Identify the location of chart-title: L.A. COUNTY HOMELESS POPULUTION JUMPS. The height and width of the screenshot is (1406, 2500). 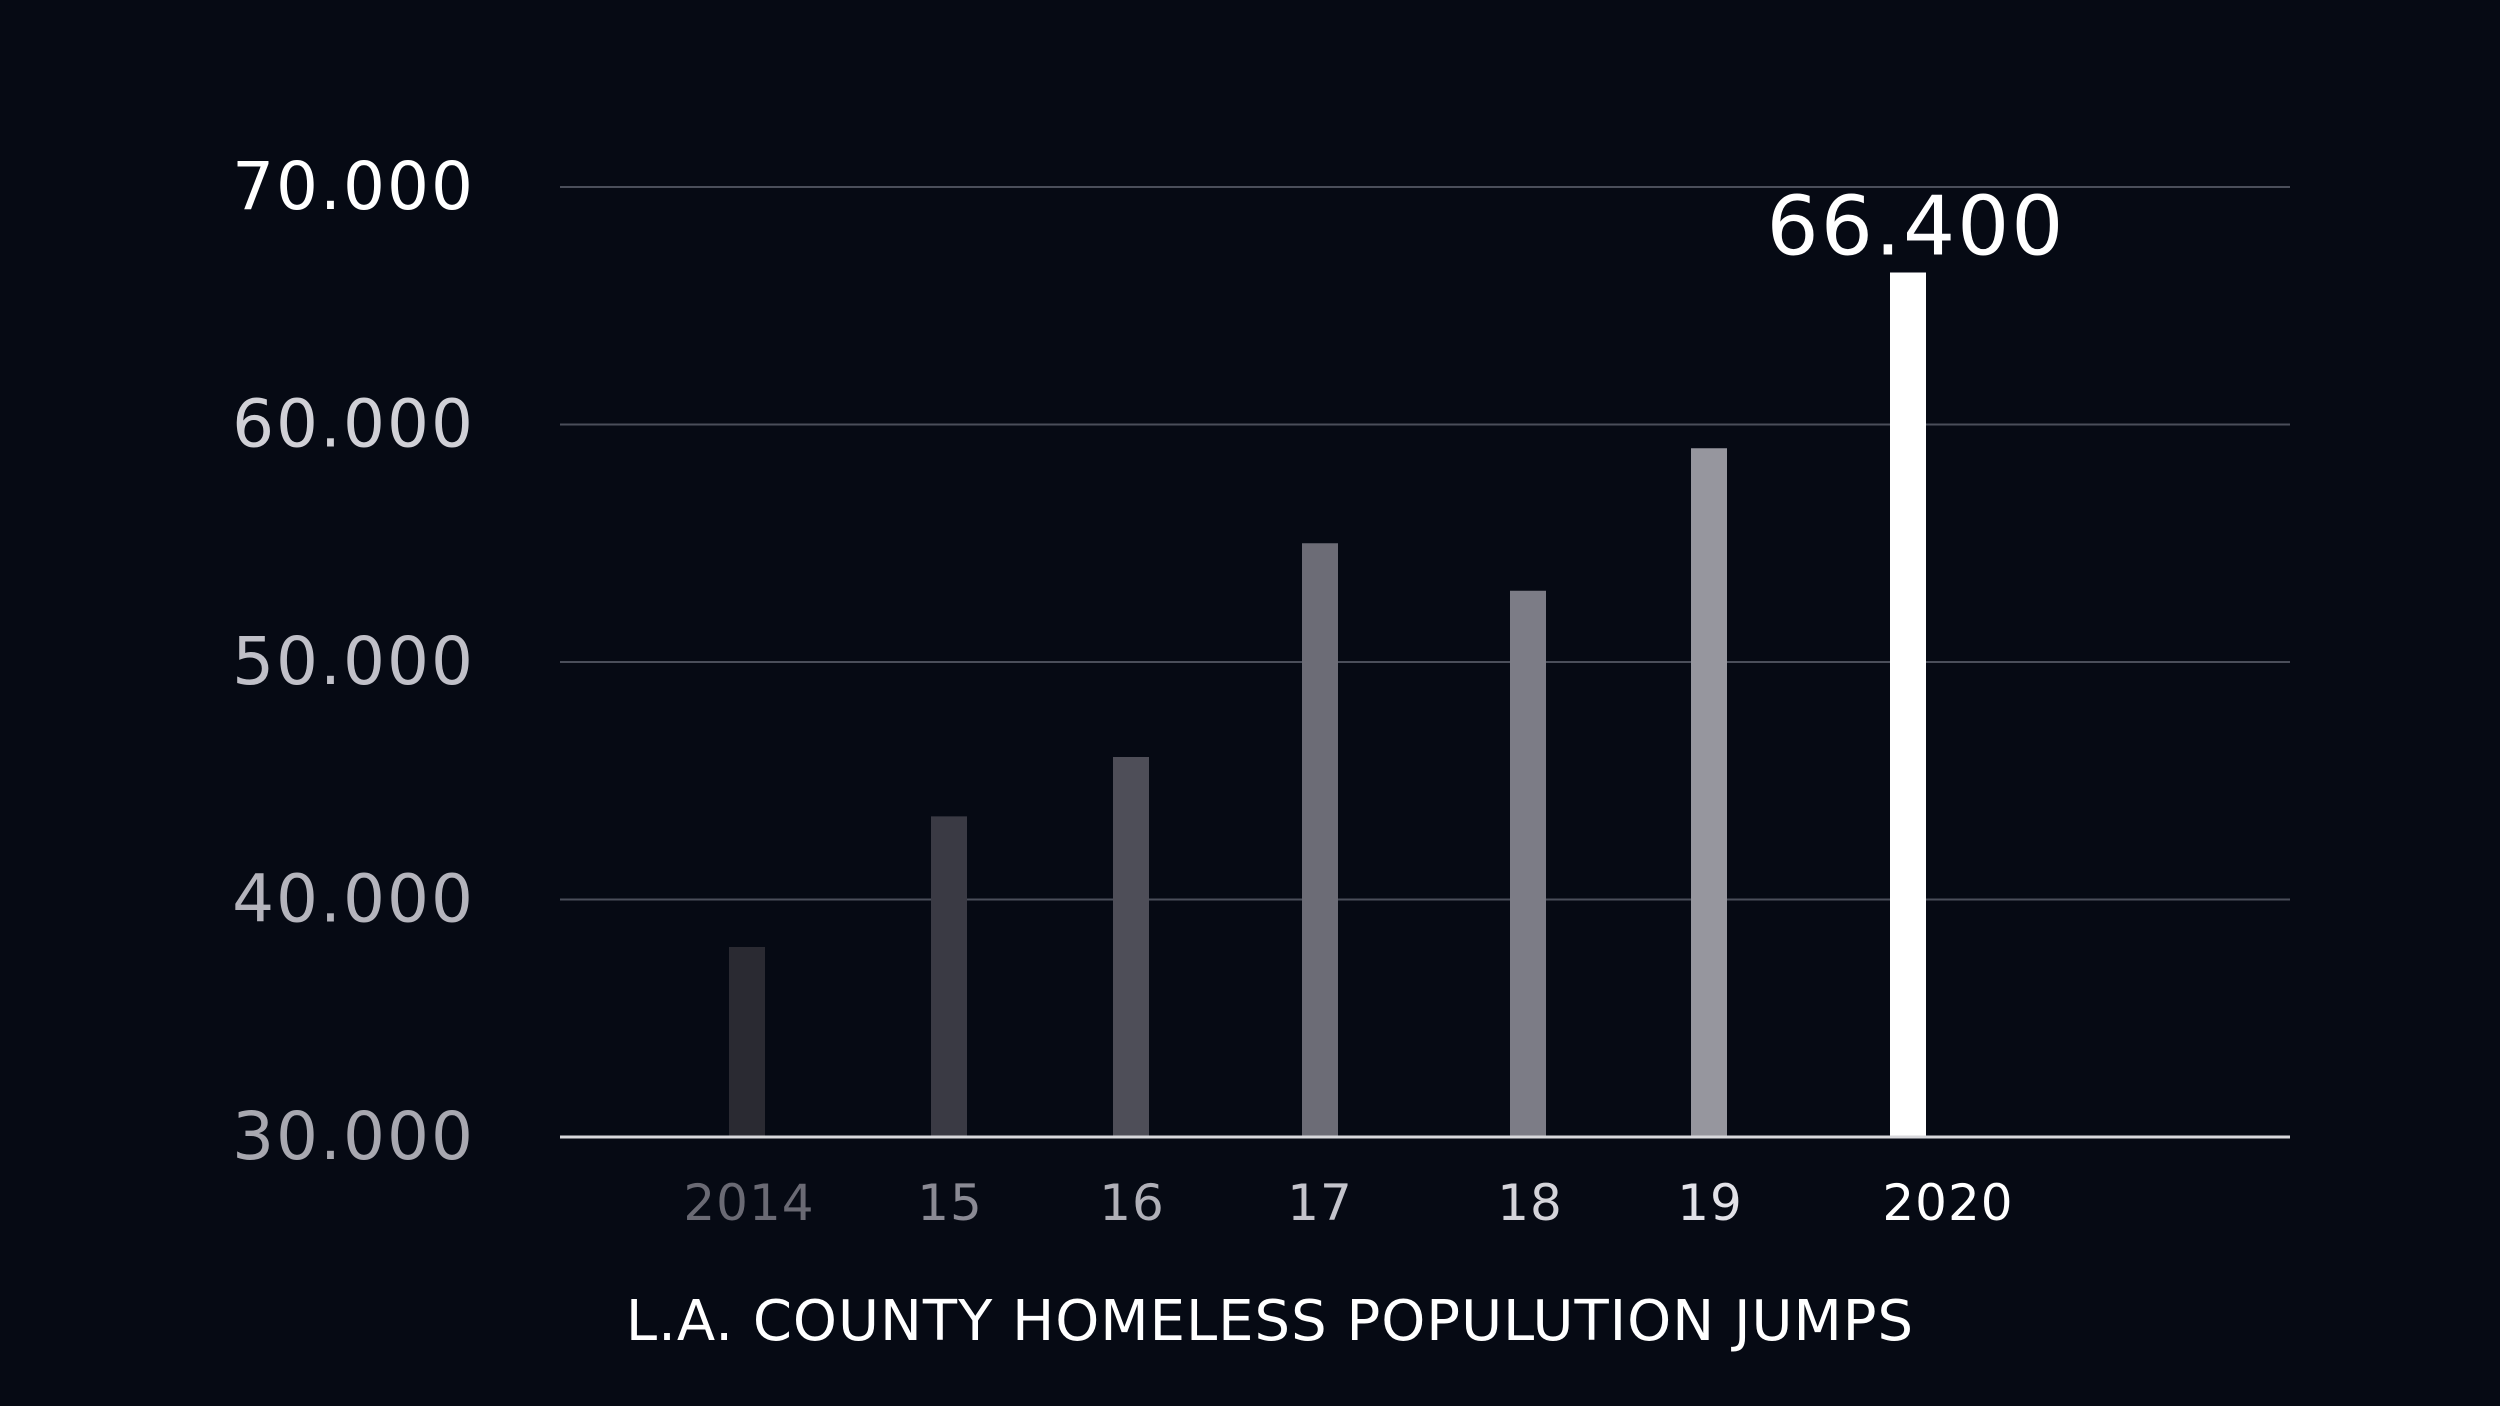
(1270, 1321).